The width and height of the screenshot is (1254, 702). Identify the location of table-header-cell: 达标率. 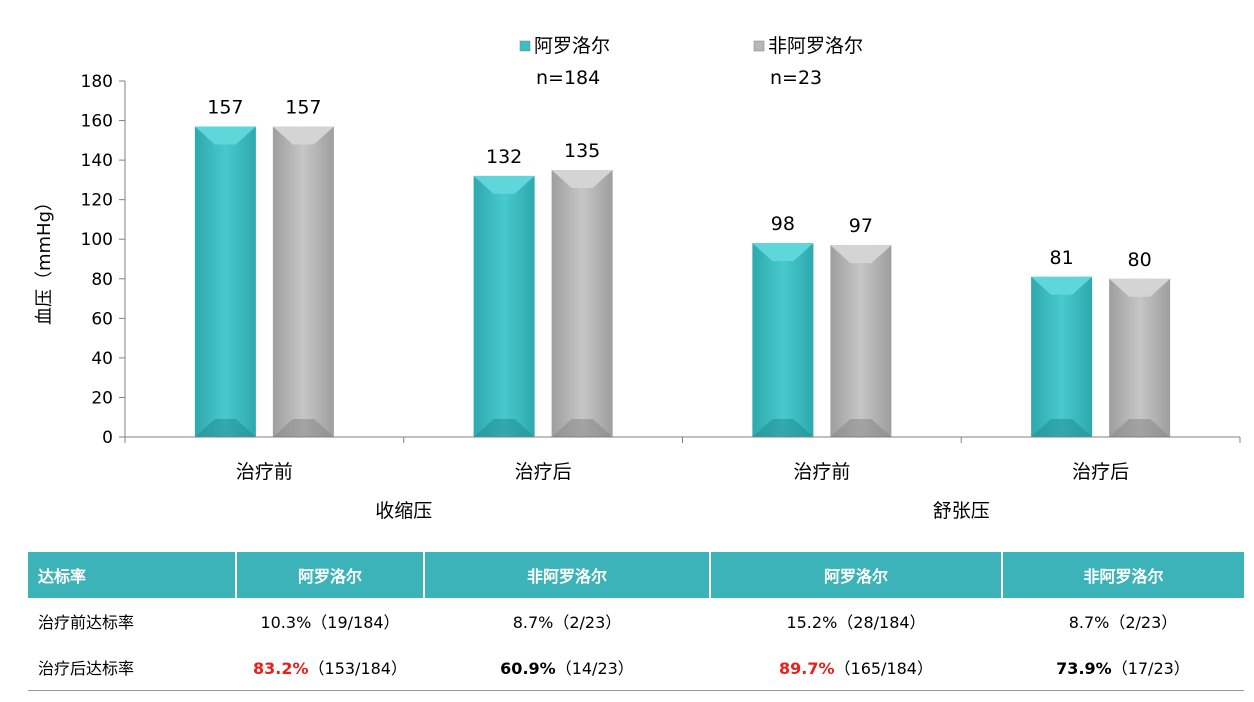
(132, 575).